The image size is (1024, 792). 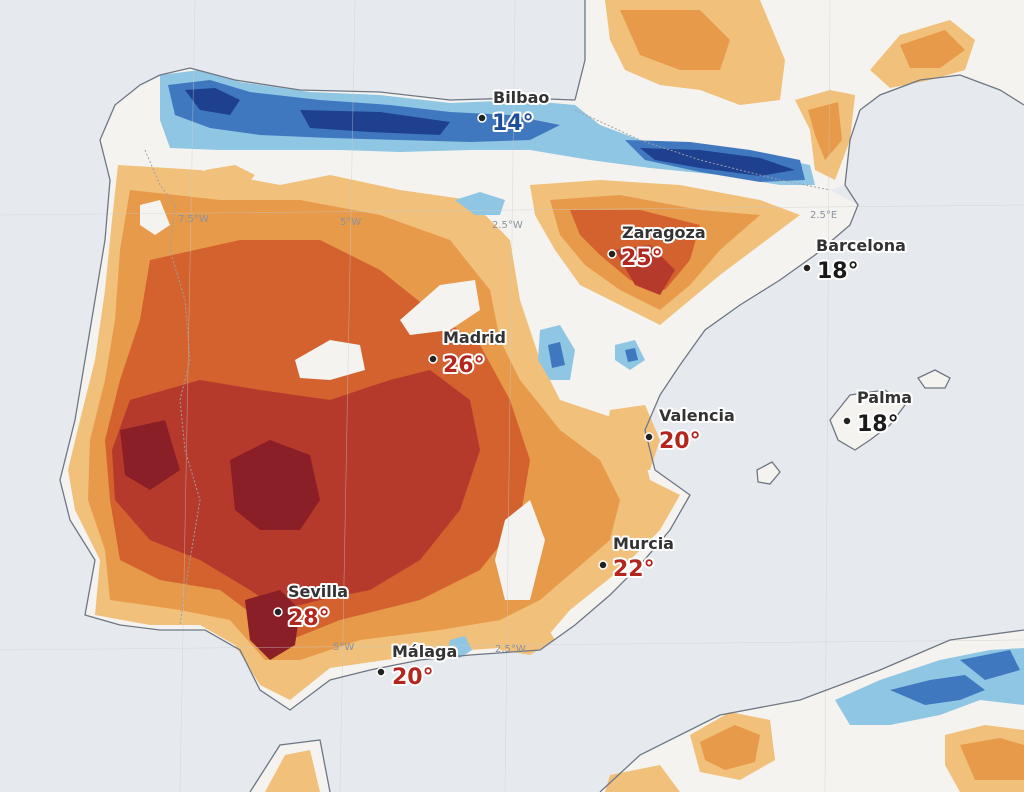 I want to click on city-palma: Palma 18°, so click(x=878, y=412).